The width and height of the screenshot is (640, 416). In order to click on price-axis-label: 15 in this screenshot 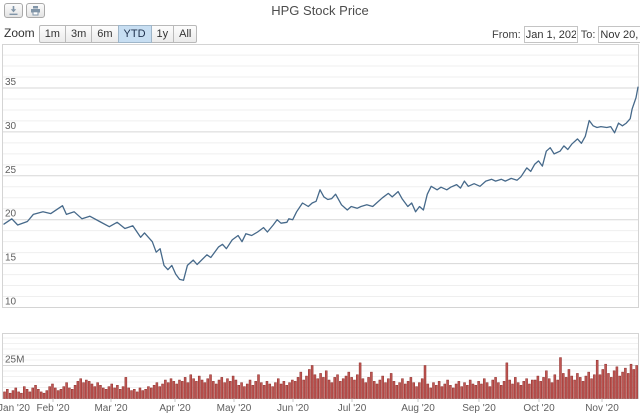, I will do `click(11, 258)`.